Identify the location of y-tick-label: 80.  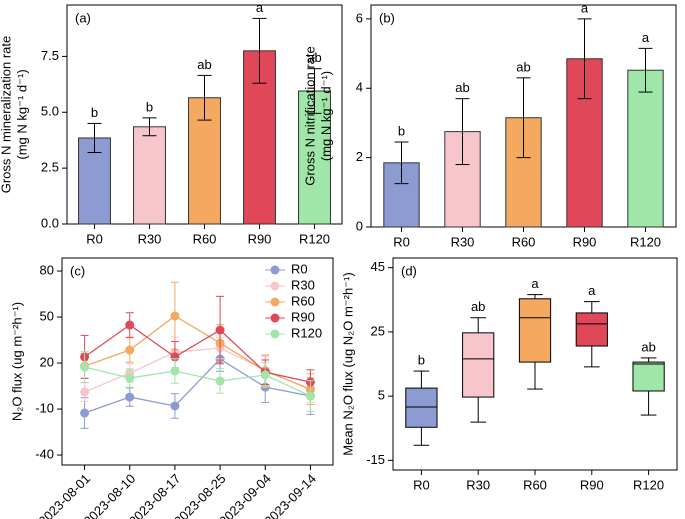
(47, 269).